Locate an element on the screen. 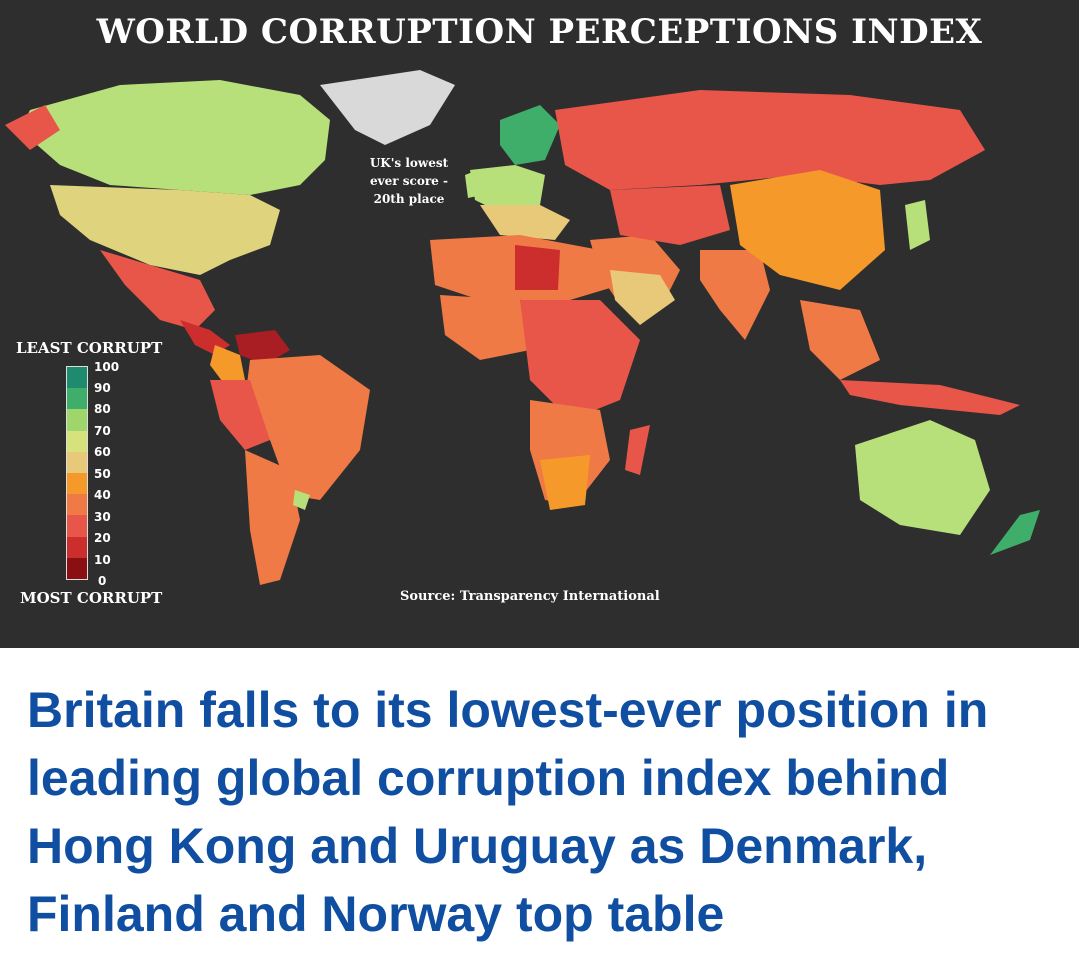 The width and height of the screenshot is (1079, 972). legend-color-bar is located at coordinates (77, 473).